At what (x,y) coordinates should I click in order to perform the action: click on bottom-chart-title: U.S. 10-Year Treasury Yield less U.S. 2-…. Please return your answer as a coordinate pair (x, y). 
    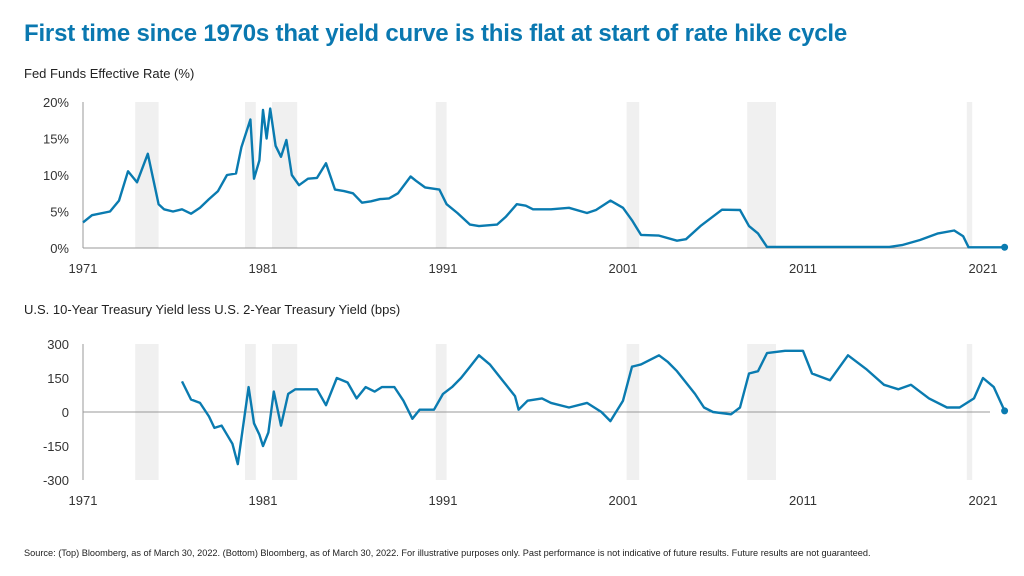
    Looking at the image, I should click on (212, 309).